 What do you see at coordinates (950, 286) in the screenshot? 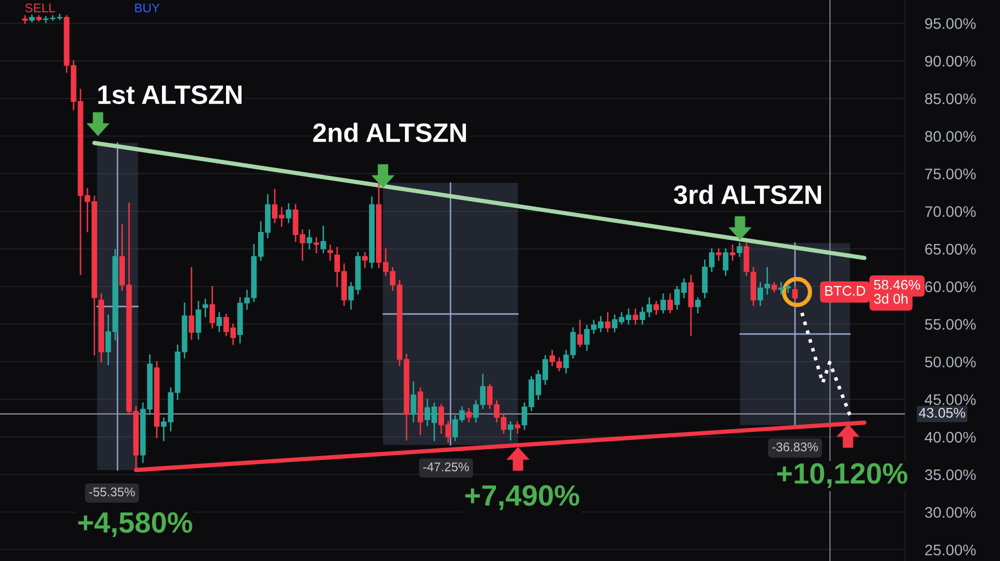
I see `y-tick-label: 60.00%` at bounding box center [950, 286].